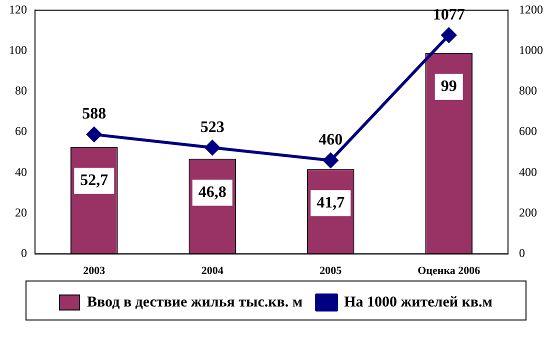  Describe the element at coordinates (212, 127) in the screenshot. I see `data-label: 523` at that location.